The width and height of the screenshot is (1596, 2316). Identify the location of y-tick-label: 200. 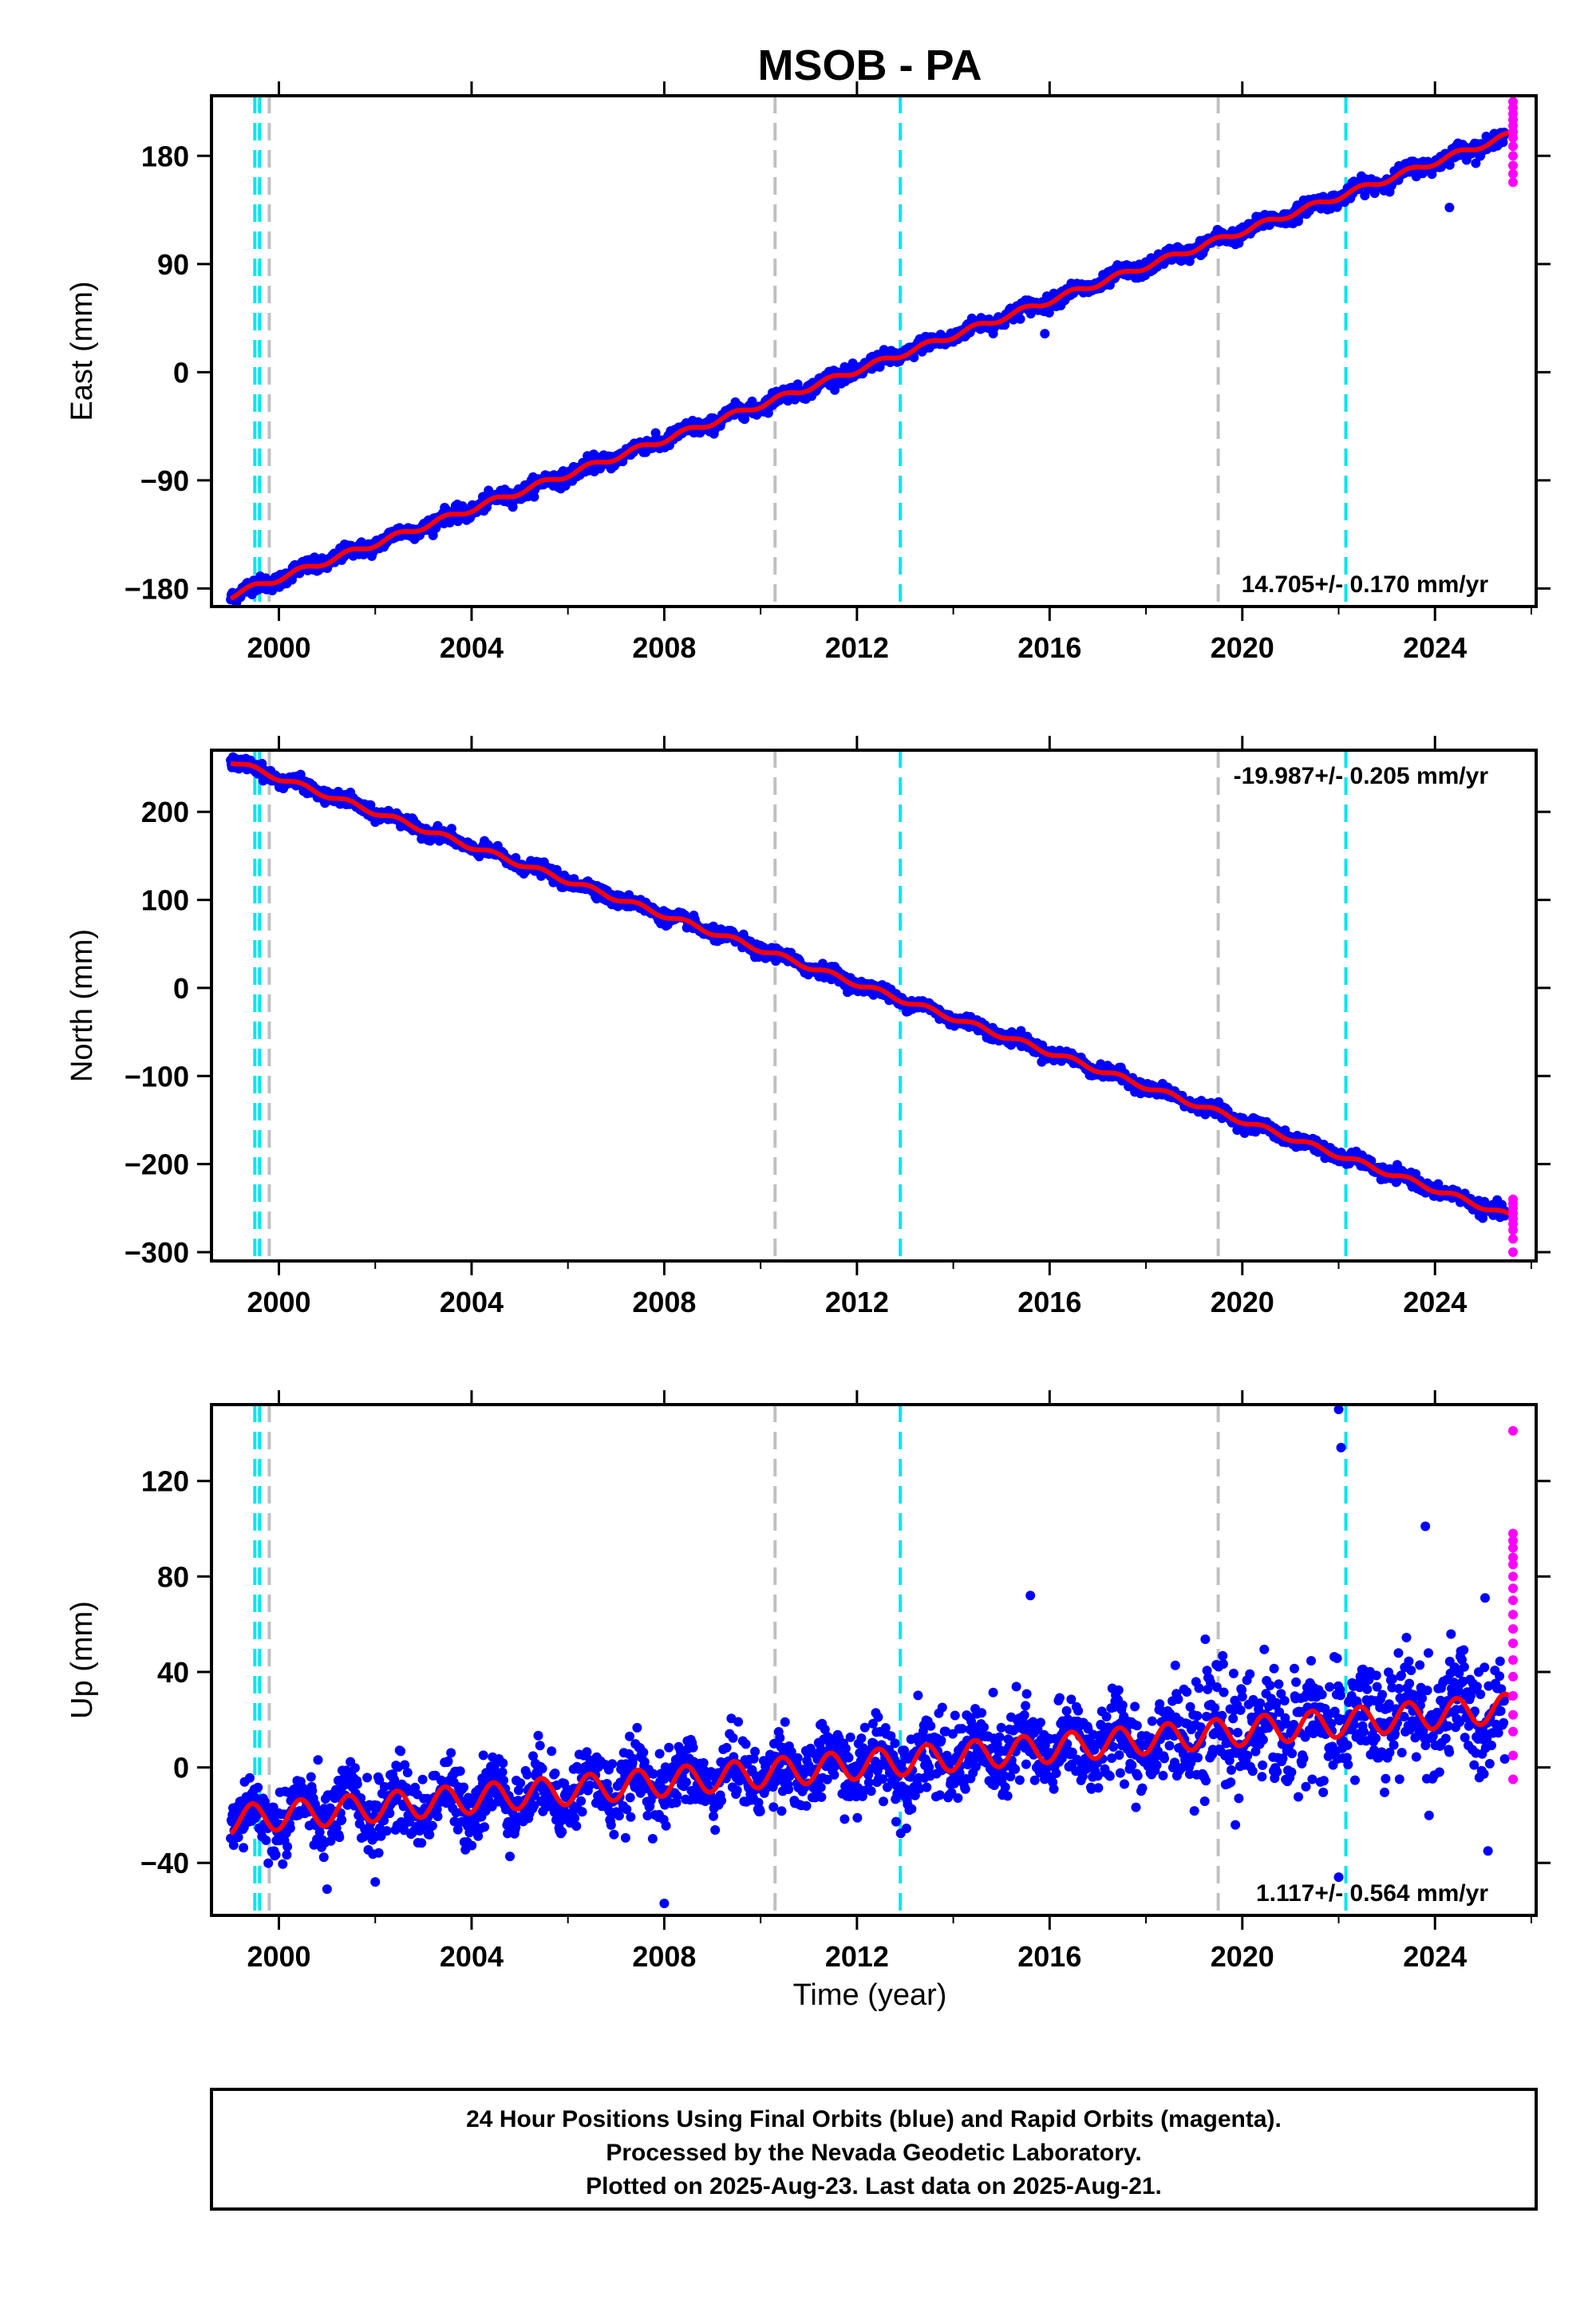
(165, 812).